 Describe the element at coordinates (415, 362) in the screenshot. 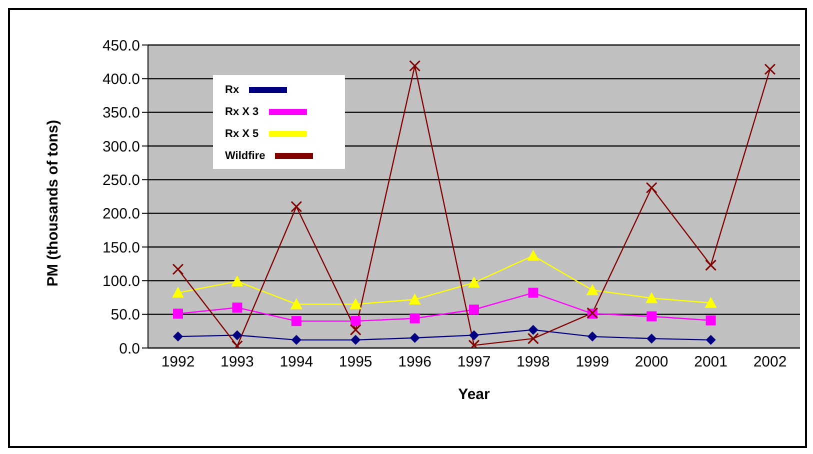

I see `x-tick-label: 1996` at that location.